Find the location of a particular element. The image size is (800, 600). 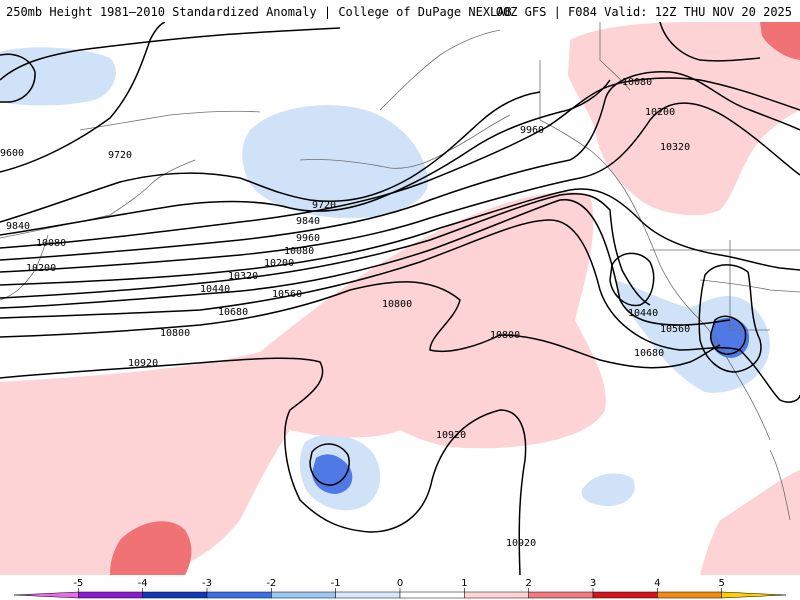

contour-upper-ridge is located at coordinates (170, 54).